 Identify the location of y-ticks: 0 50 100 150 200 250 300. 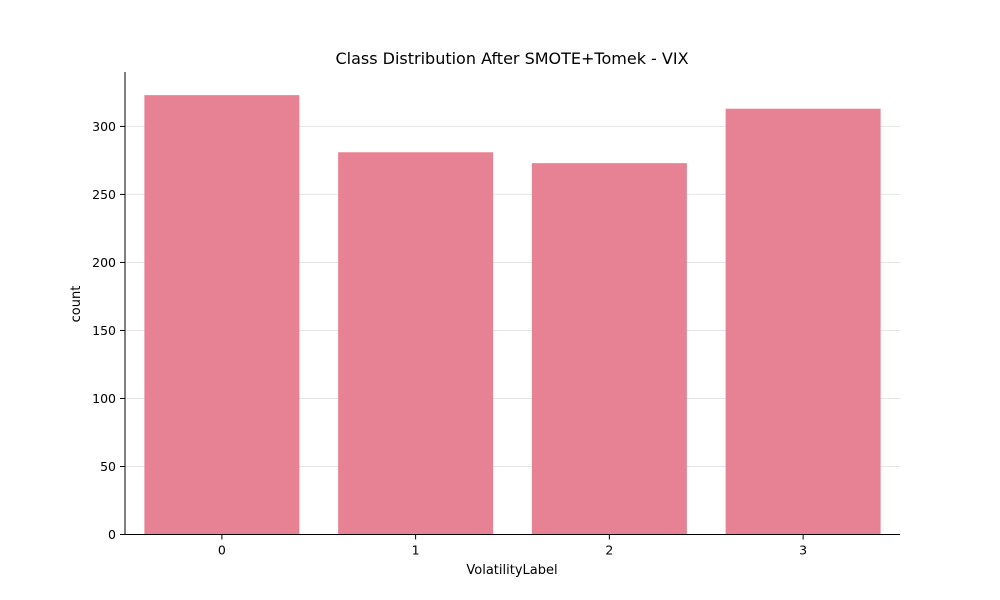
(108, 330).